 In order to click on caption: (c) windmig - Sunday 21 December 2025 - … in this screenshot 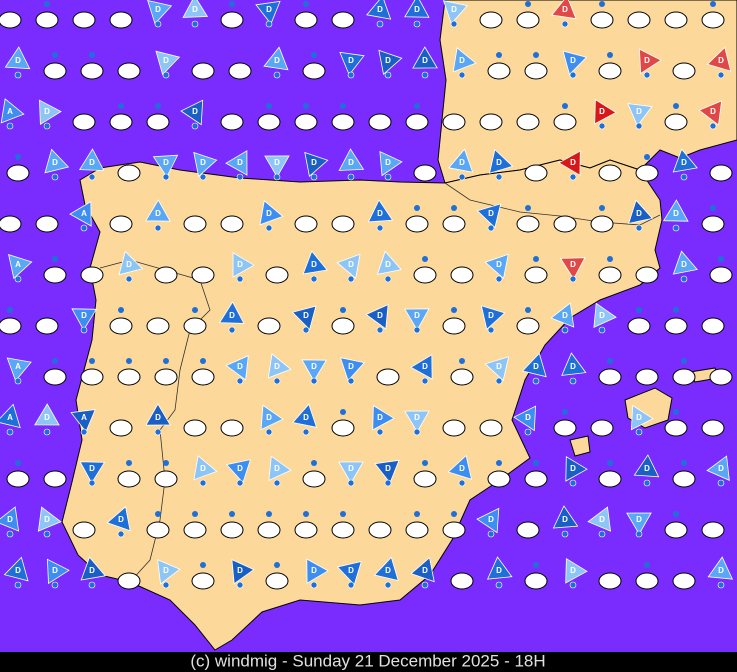, I will do `click(367, 660)`.